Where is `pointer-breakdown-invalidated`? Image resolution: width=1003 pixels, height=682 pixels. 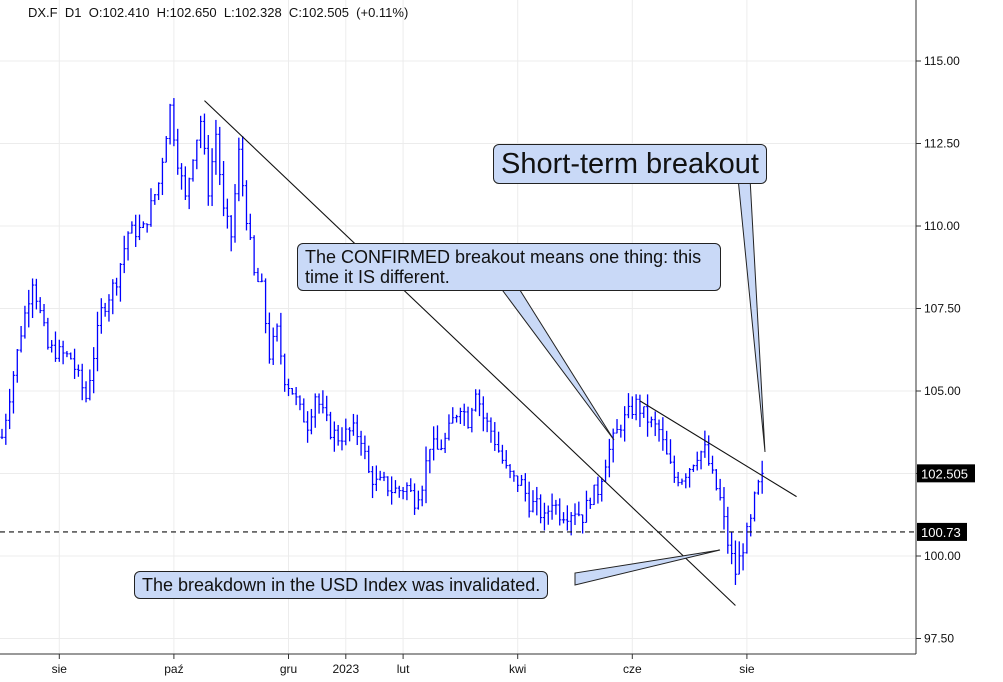 pointer-breakdown-invalidated is located at coordinates (647, 567).